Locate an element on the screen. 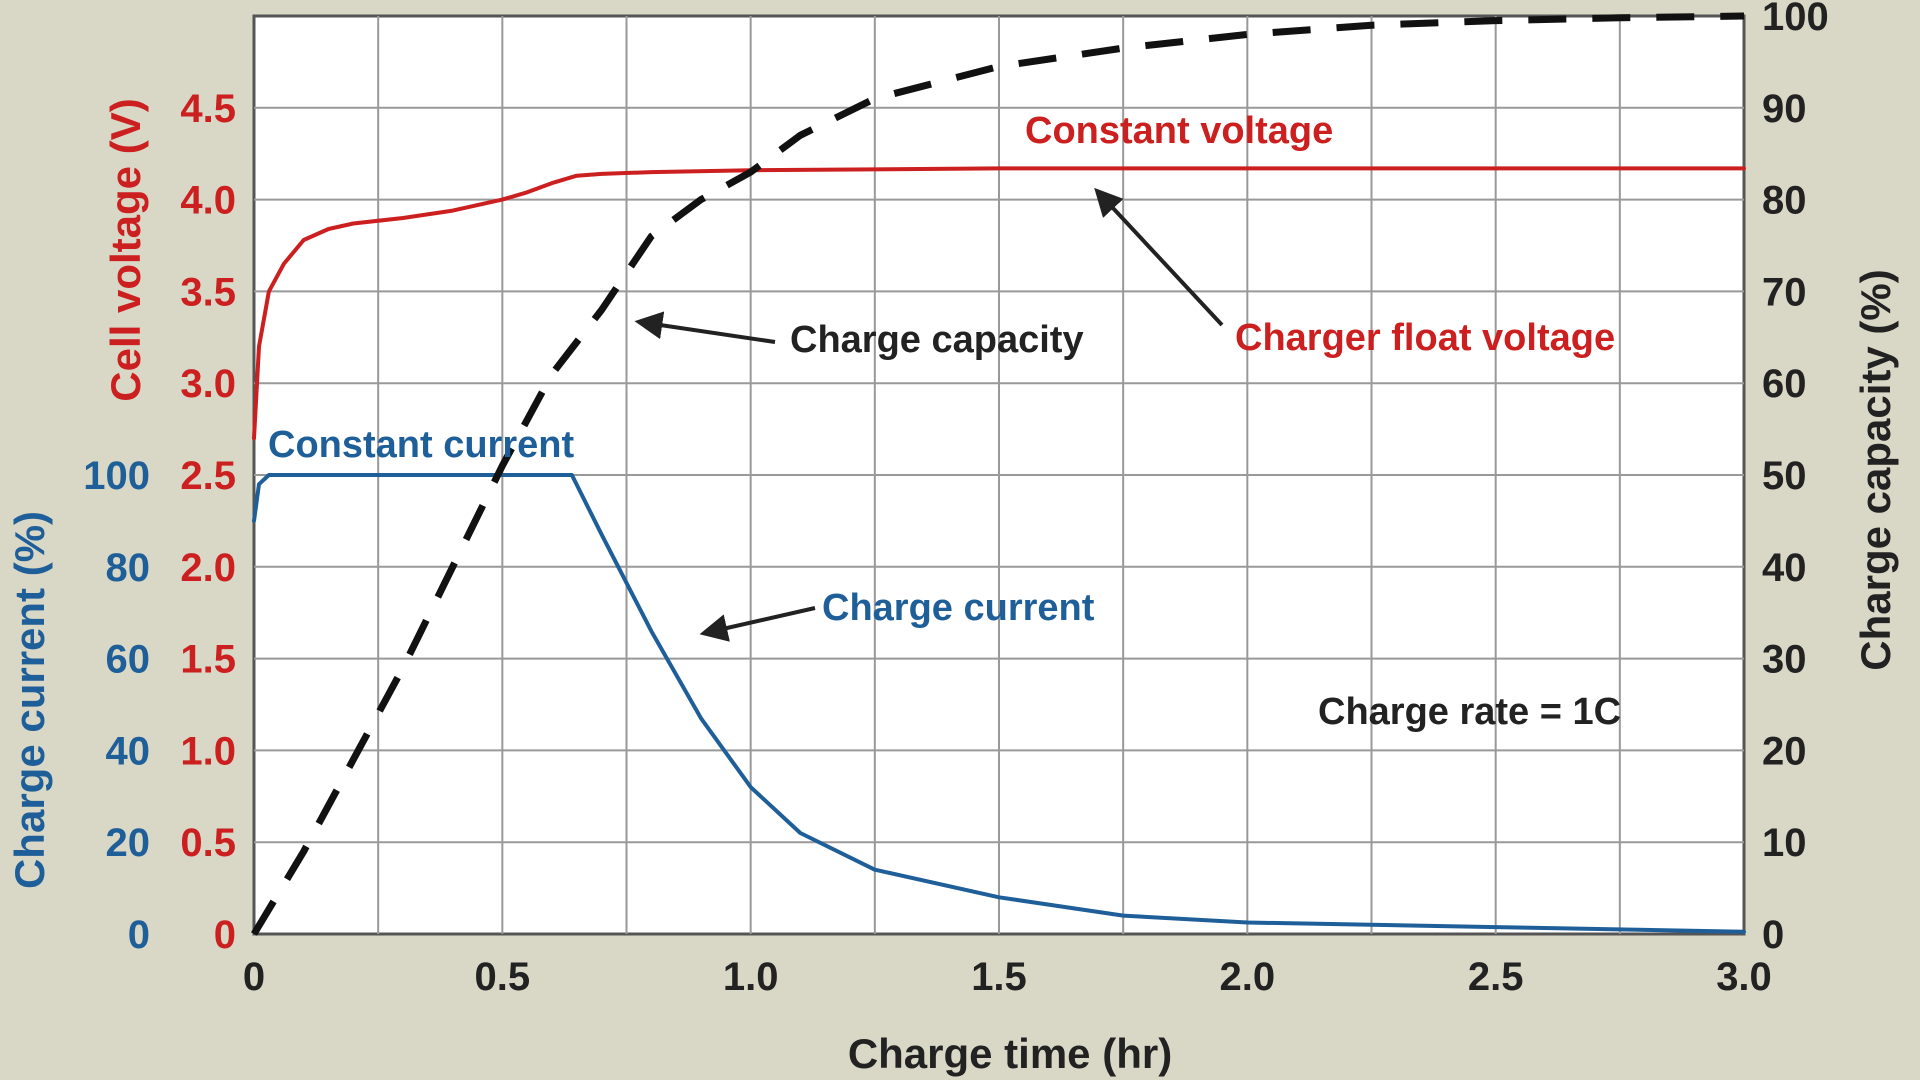 Image resolution: width=1920 pixels, height=1080 pixels. voltage-tick-label: 3.5 is located at coordinates (208, 292).